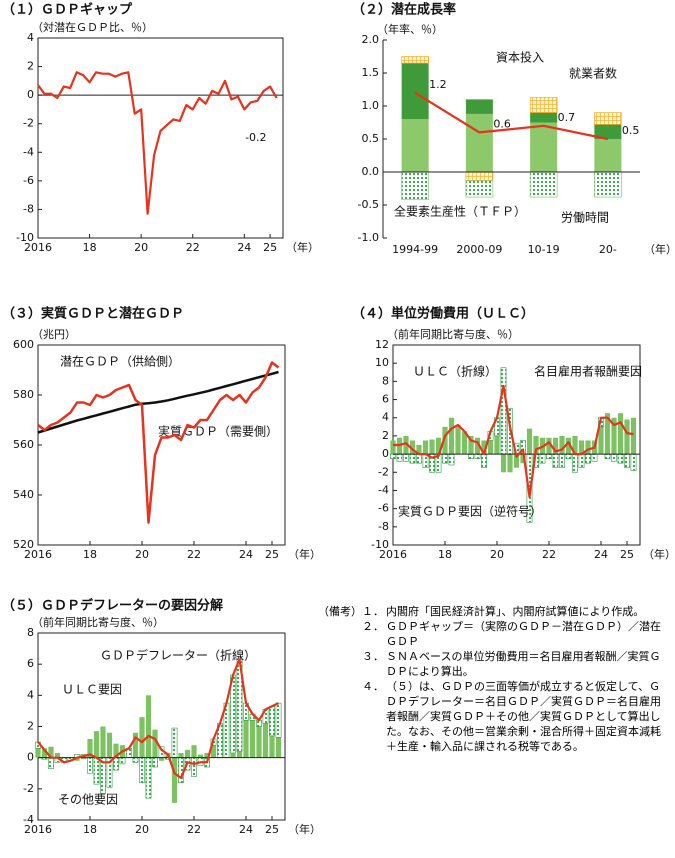 Image resolution: width=675 pixels, height=858 pixels. I want to click on series-label: 実質ＧＤＰ要因（逆符号）, so click(470, 511).